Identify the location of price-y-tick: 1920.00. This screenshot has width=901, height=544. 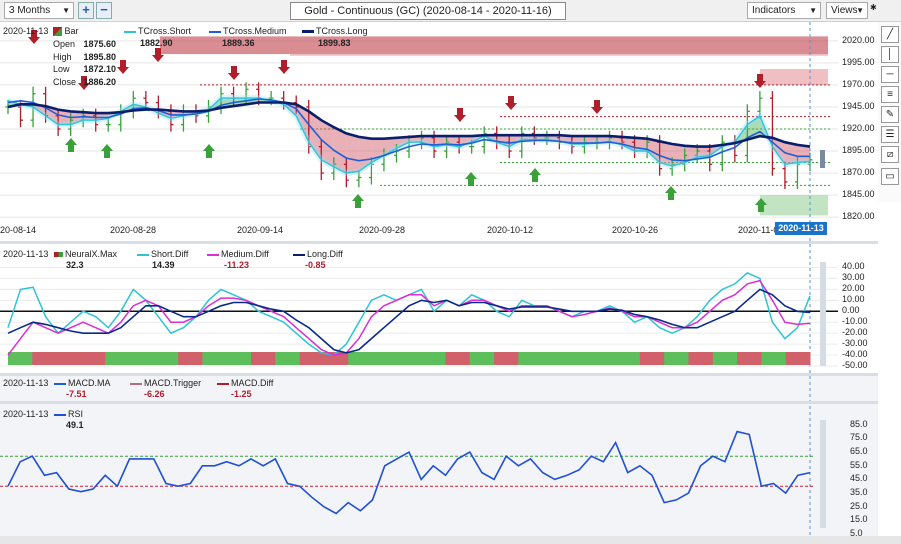
(858, 128).